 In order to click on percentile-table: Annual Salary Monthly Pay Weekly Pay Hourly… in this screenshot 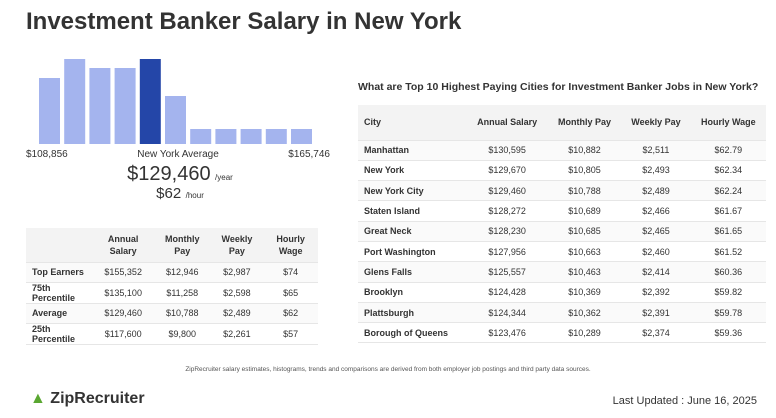, I will do `click(172, 286)`.